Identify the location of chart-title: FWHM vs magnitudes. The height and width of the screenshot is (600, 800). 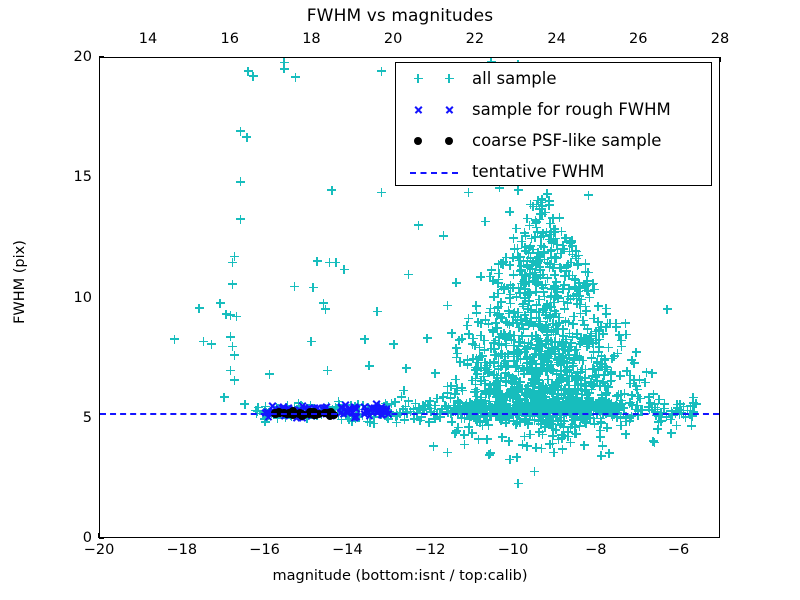
(400, 16).